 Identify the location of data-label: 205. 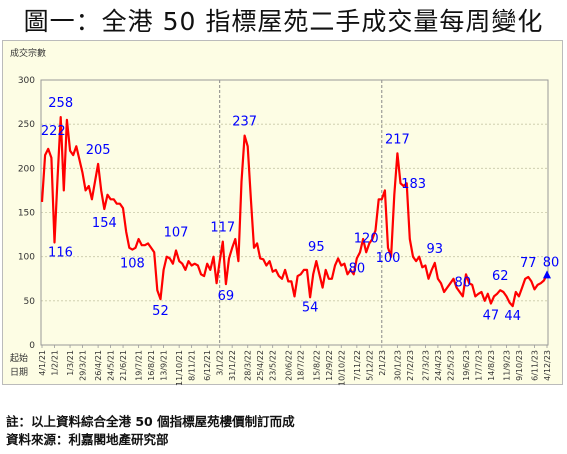
(98, 150).